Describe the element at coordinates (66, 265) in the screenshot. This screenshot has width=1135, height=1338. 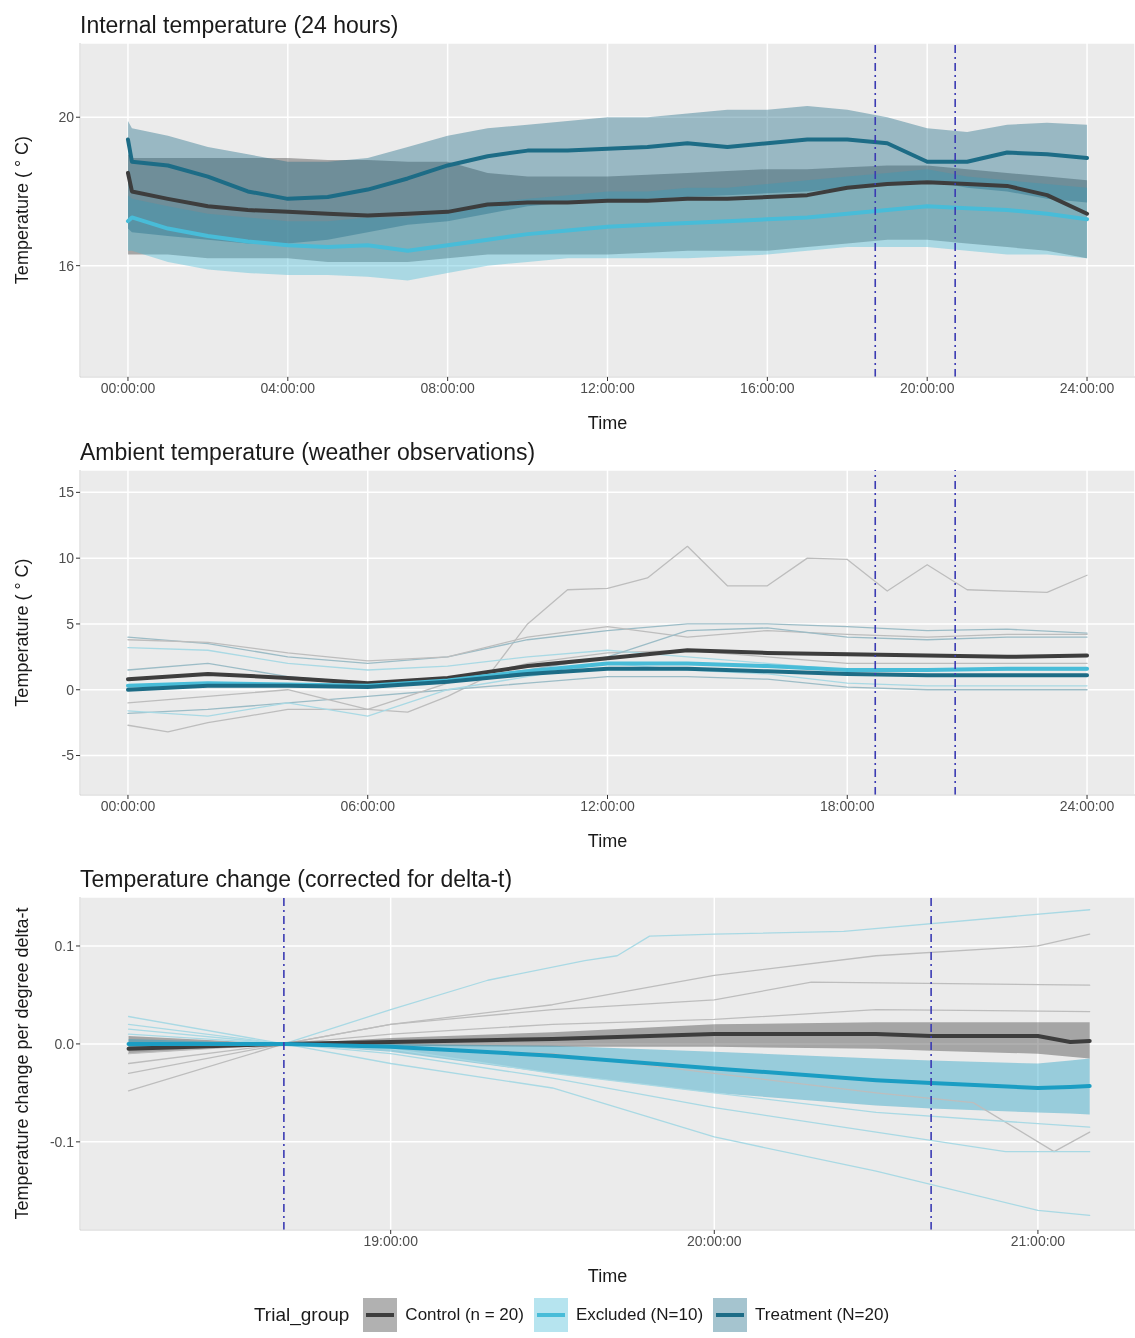
I see `y-tick-label: 16` at that location.